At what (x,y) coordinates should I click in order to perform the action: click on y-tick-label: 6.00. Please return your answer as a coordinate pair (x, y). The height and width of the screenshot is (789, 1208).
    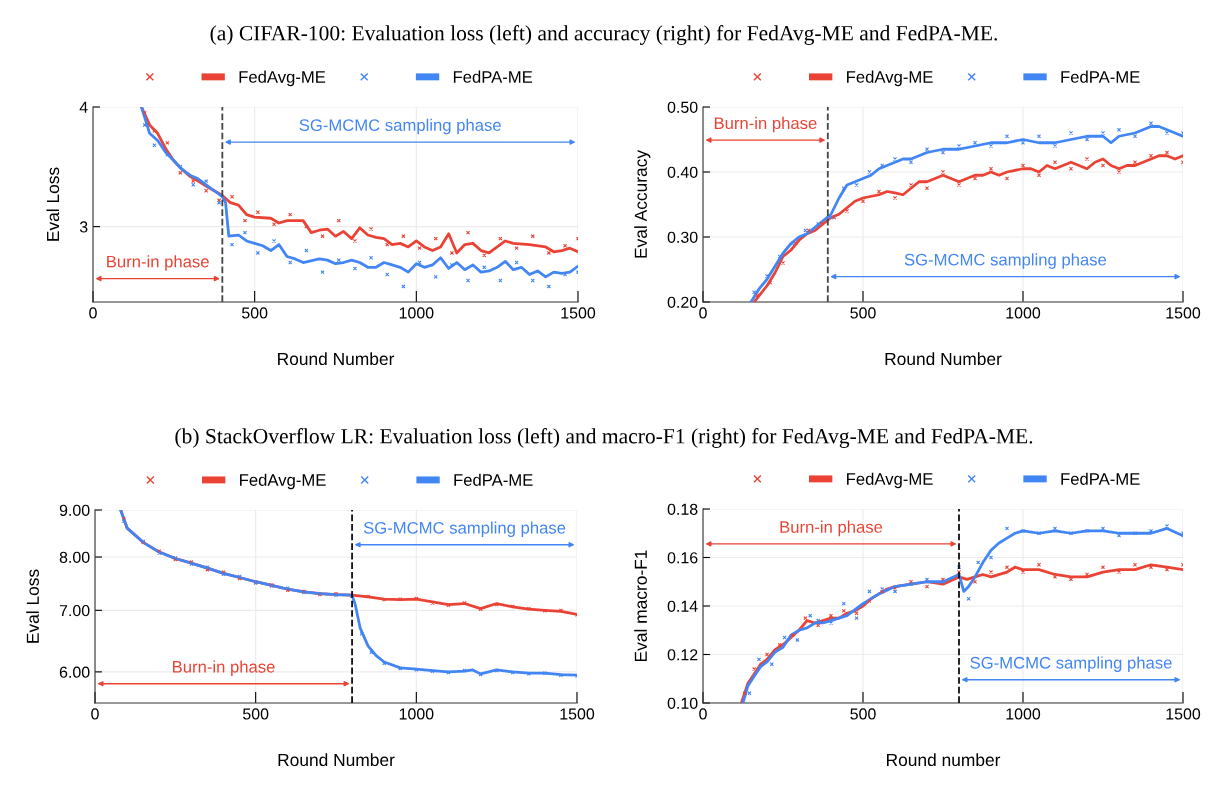
    Looking at the image, I should click on (74, 672).